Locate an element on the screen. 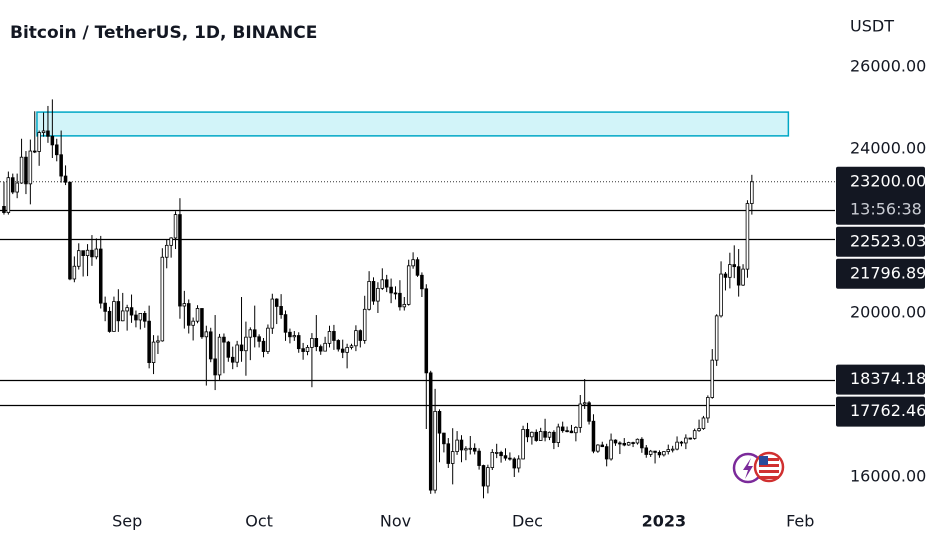 Image resolution: width=932 pixels, height=550 pixels. chart-title: Bitcoin / TetherUS, 1D, BINANCE is located at coordinates (163, 33).